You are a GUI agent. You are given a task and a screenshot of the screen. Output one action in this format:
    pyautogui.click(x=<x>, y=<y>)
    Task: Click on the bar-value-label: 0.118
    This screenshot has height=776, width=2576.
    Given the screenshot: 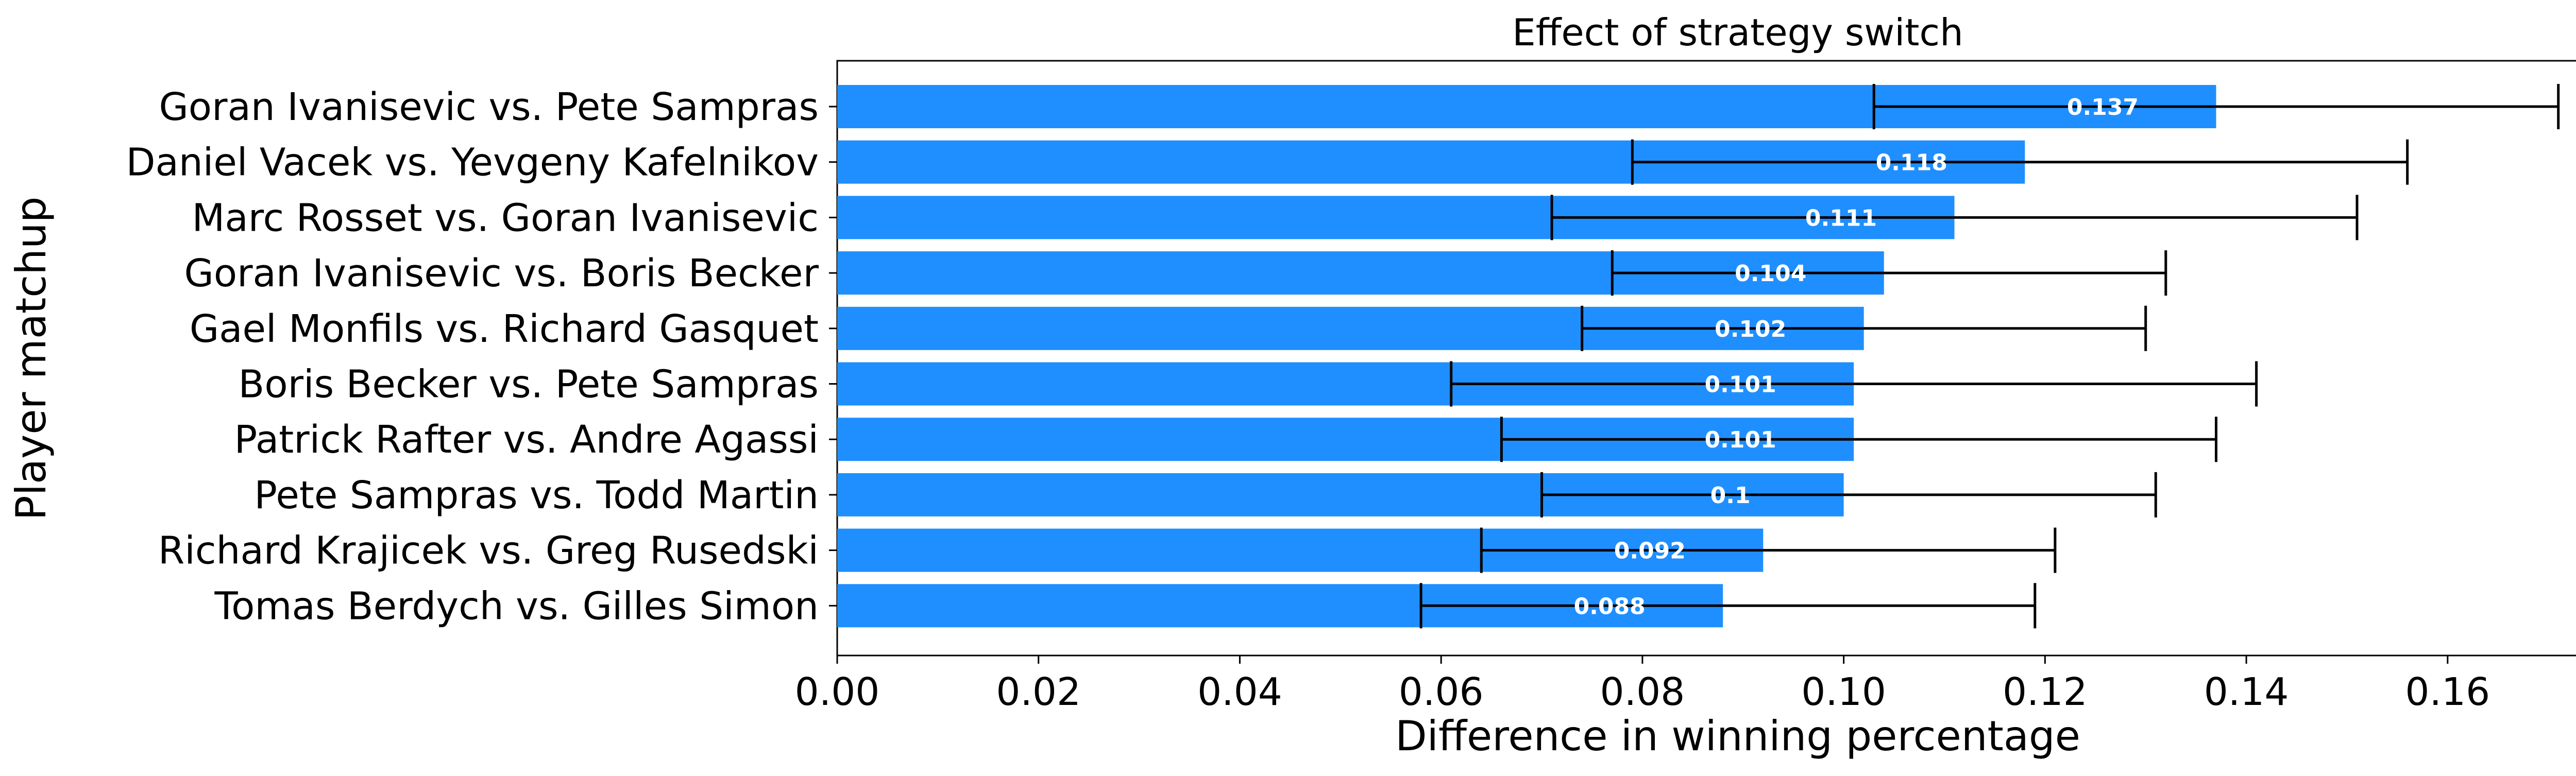 What is the action you would take?
    pyautogui.click(x=1911, y=163)
    